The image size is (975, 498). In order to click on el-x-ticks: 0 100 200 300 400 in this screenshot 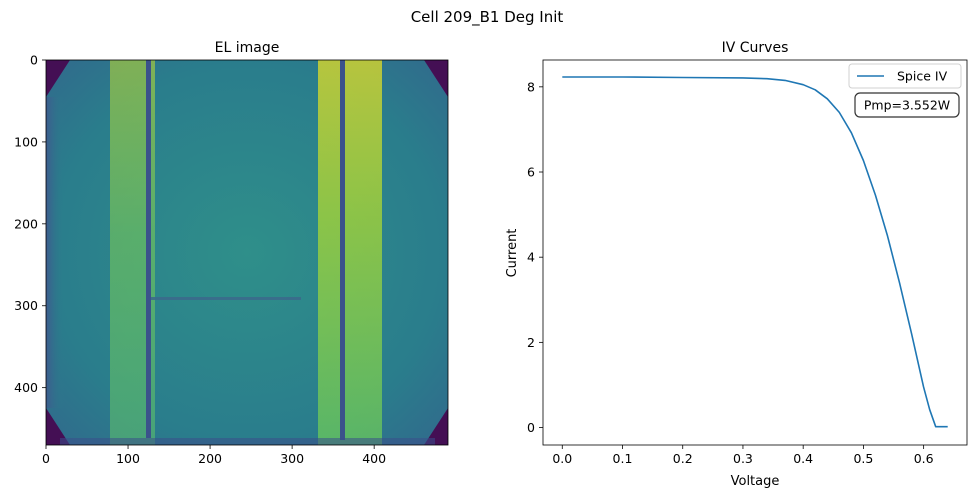, I will do `click(214, 455)`.